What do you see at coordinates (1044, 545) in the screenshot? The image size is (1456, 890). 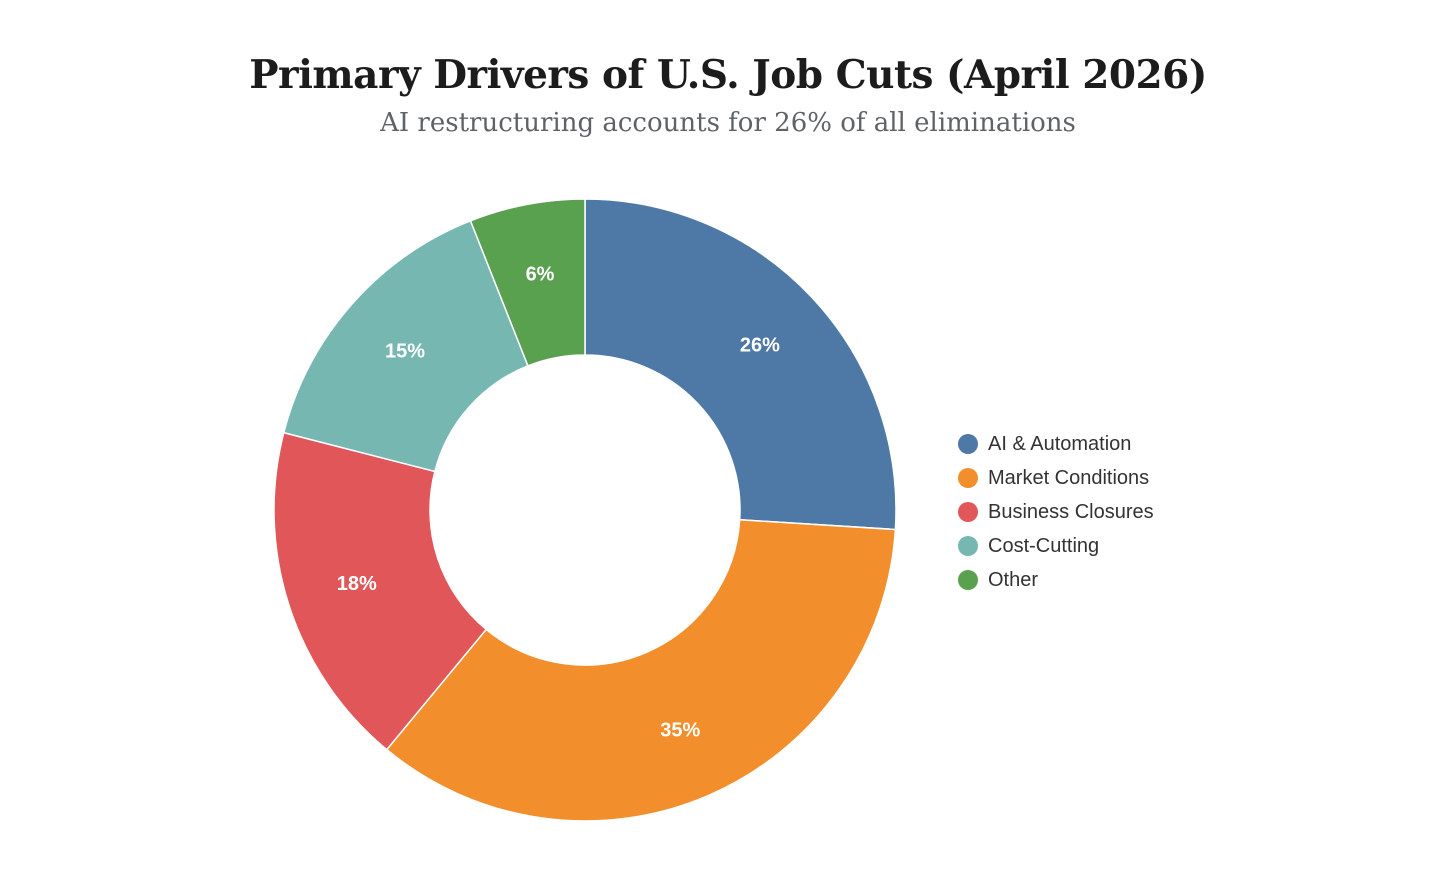 I see `legend-label: Cost-Cutting` at bounding box center [1044, 545].